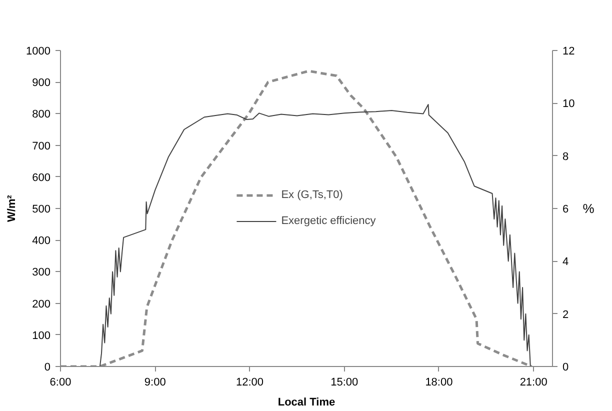 The image size is (612, 411). Describe the element at coordinates (155, 382) in the screenshot. I see `x-tick-label: 9:00` at that location.